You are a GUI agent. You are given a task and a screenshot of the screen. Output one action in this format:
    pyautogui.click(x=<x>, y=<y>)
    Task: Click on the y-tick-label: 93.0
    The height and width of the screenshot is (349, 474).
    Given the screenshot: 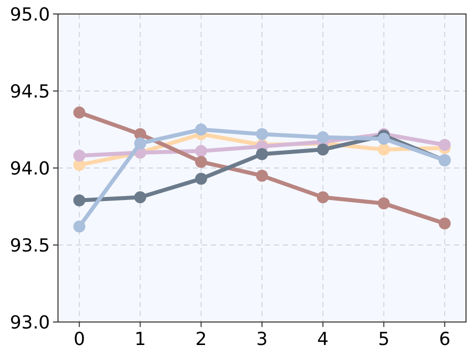 What is the action you would take?
    pyautogui.click(x=30, y=323)
    